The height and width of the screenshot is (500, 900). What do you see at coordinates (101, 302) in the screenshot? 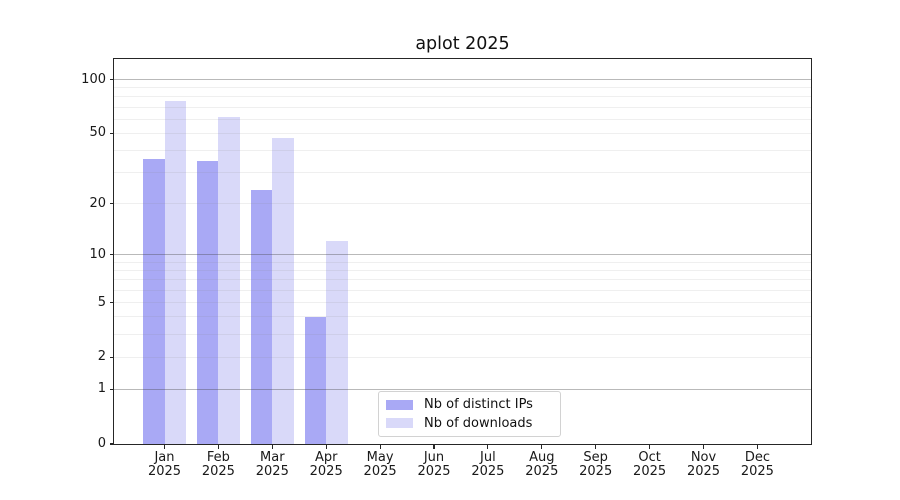
I see `y-tick-label: 5` at bounding box center [101, 302].